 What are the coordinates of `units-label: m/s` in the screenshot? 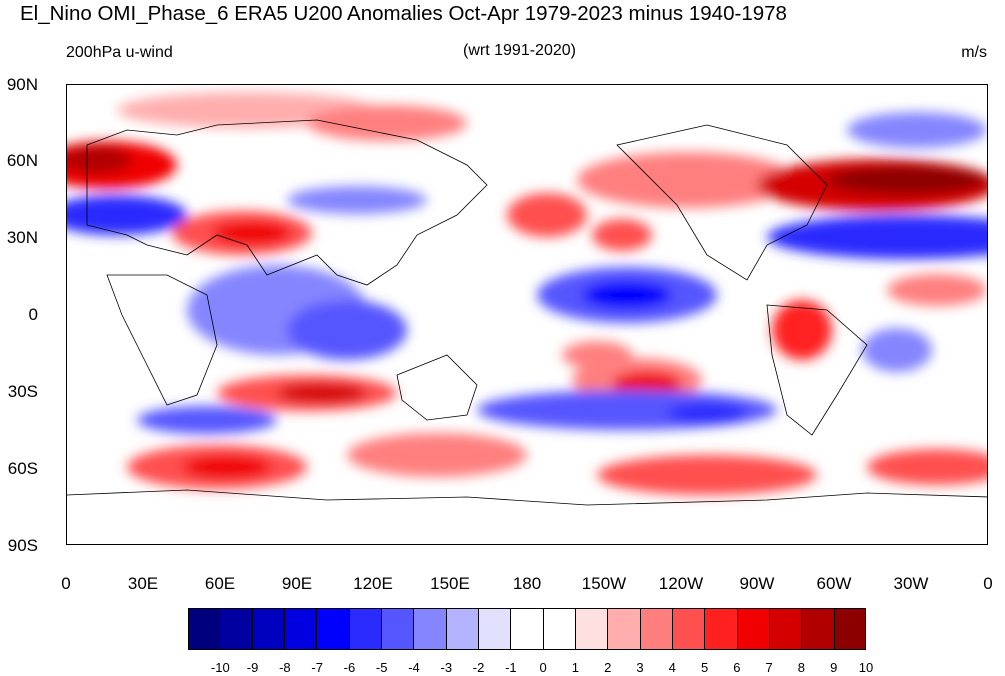 It's located at (974, 52).